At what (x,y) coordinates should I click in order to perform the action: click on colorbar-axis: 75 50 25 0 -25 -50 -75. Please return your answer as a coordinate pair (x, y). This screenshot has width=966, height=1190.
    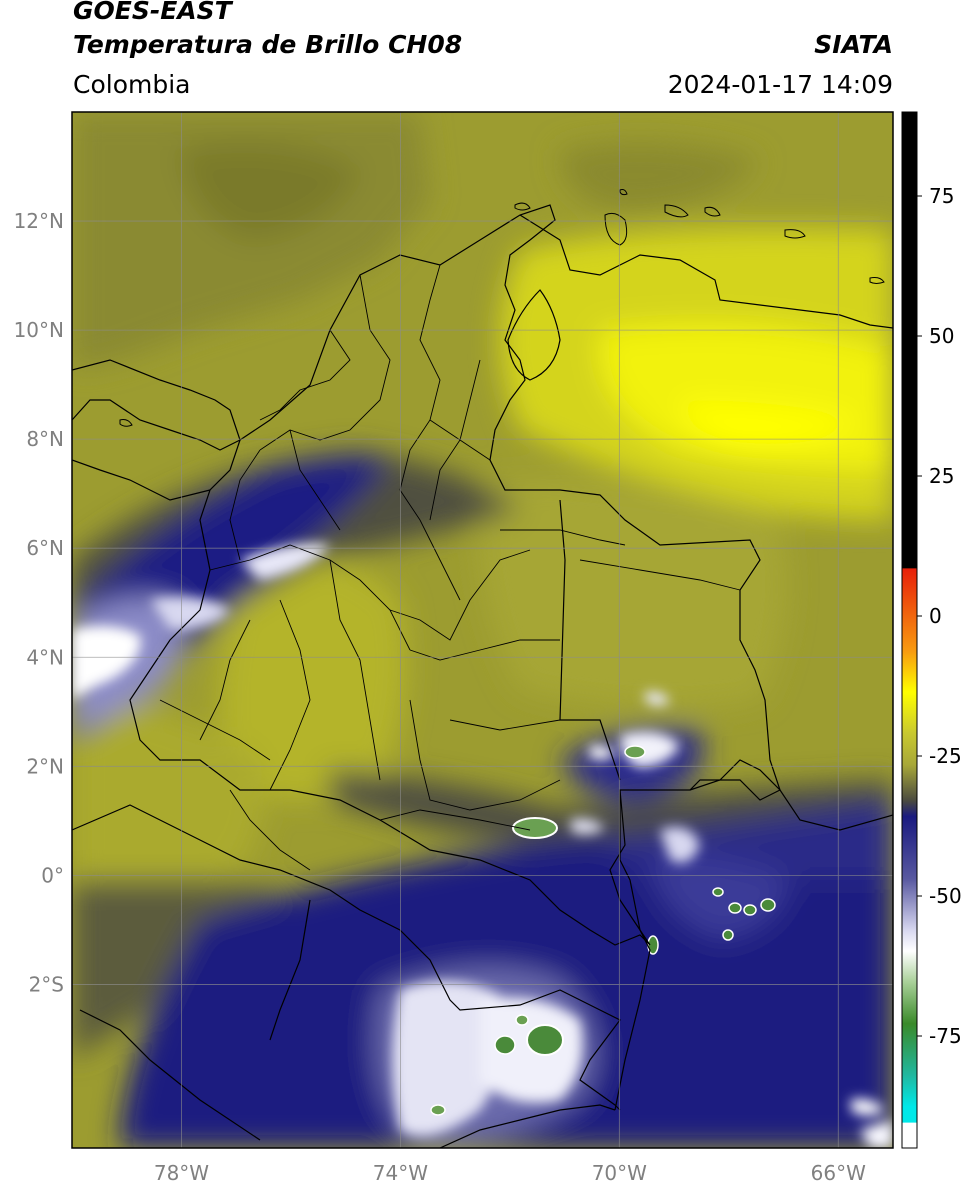
    Looking at the image, I should click on (939, 616).